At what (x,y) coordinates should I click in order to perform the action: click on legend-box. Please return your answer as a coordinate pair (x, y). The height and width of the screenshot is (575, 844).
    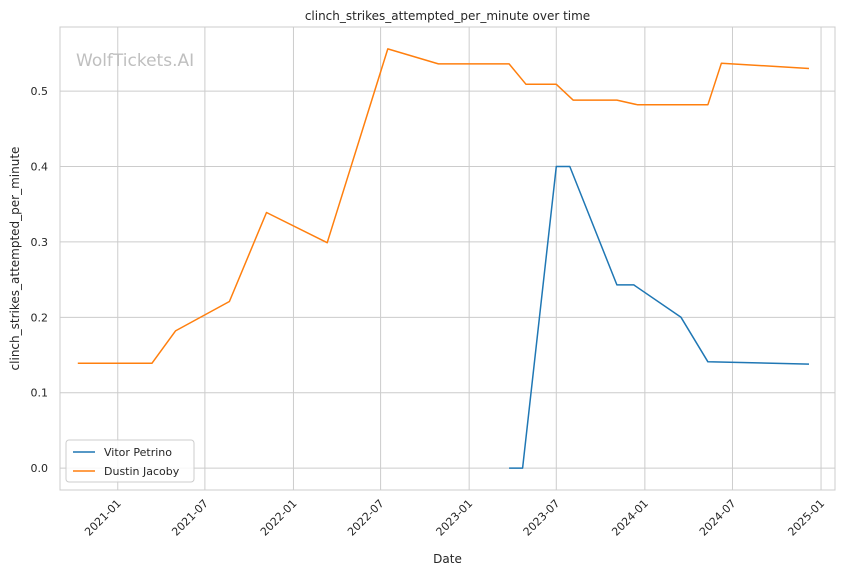
    Looking at the image, I should click on (130, 461).